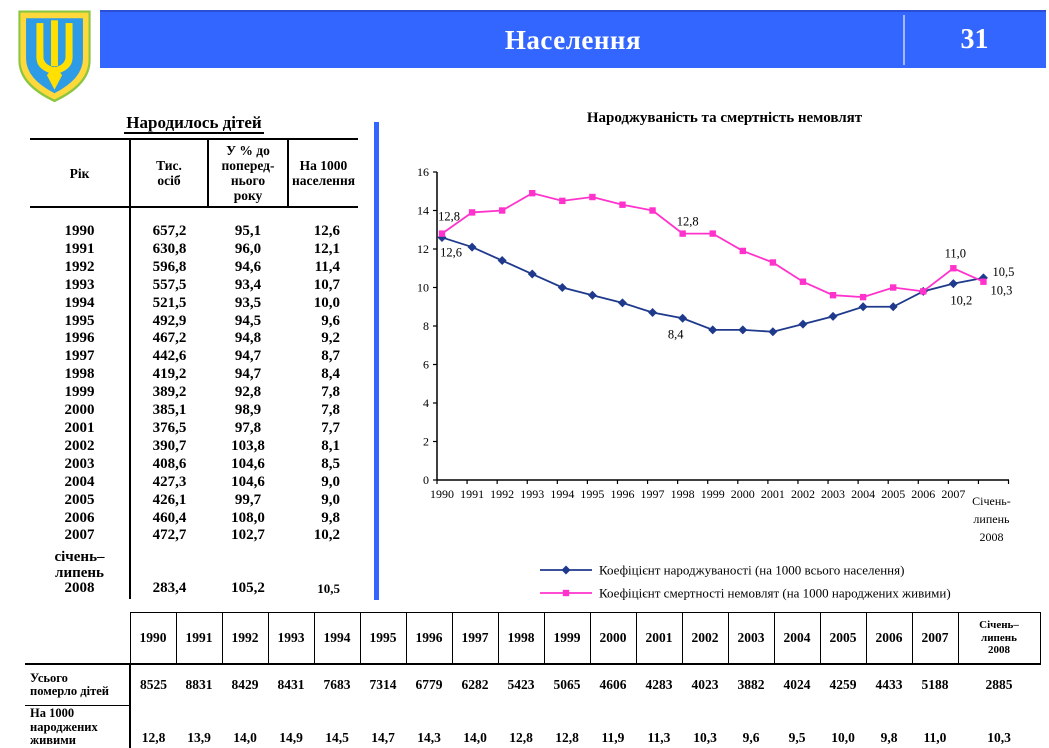 The image size is (1049, 748). Describe the element at coordinates (79, 535) in the screenshot. I see `birth-table-cell: 2007` at that location.